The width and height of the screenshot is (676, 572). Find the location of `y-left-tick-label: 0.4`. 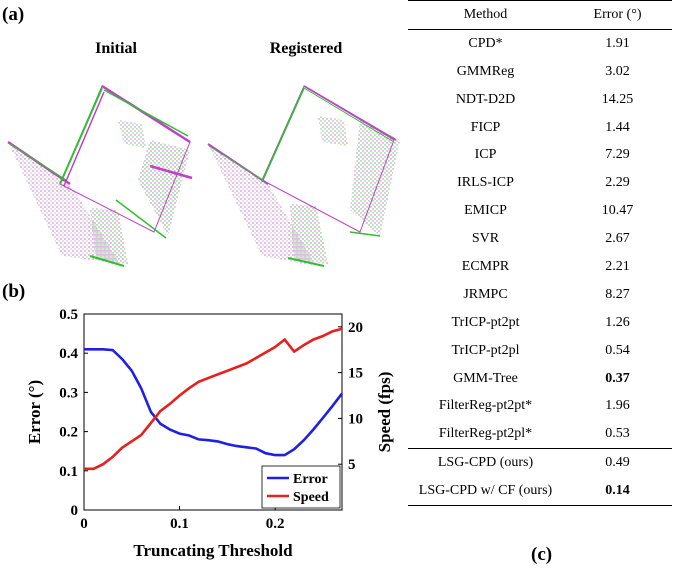

y-left-tick-label: 0.4 is located at coordinates (68, 354).